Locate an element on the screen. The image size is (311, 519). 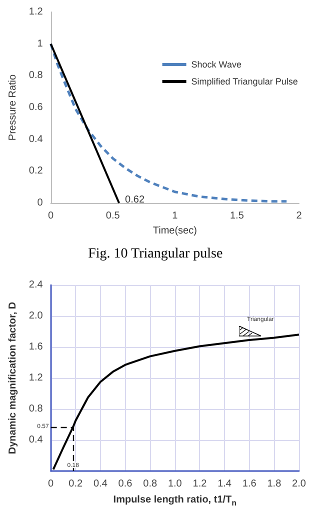
x-tick-label: 0.8 is located at coordinates (150, 484).